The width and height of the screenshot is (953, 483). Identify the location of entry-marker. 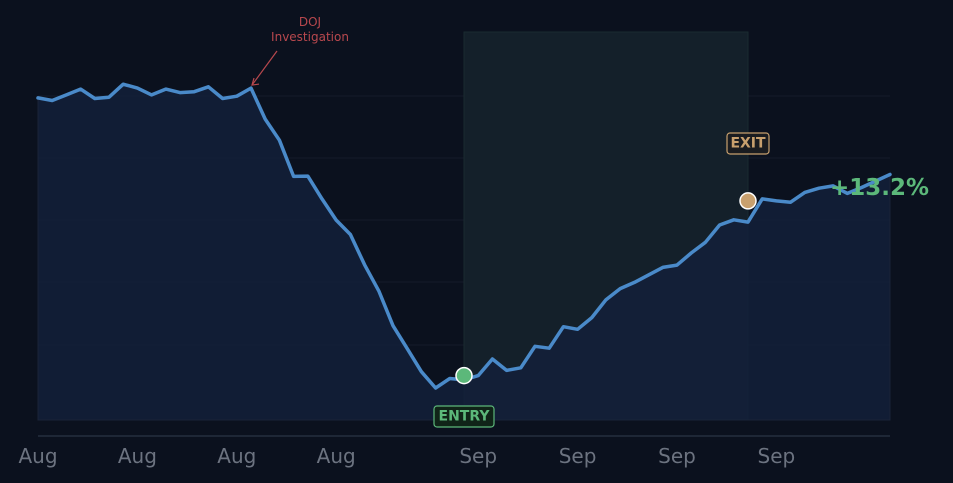
(464, 375).